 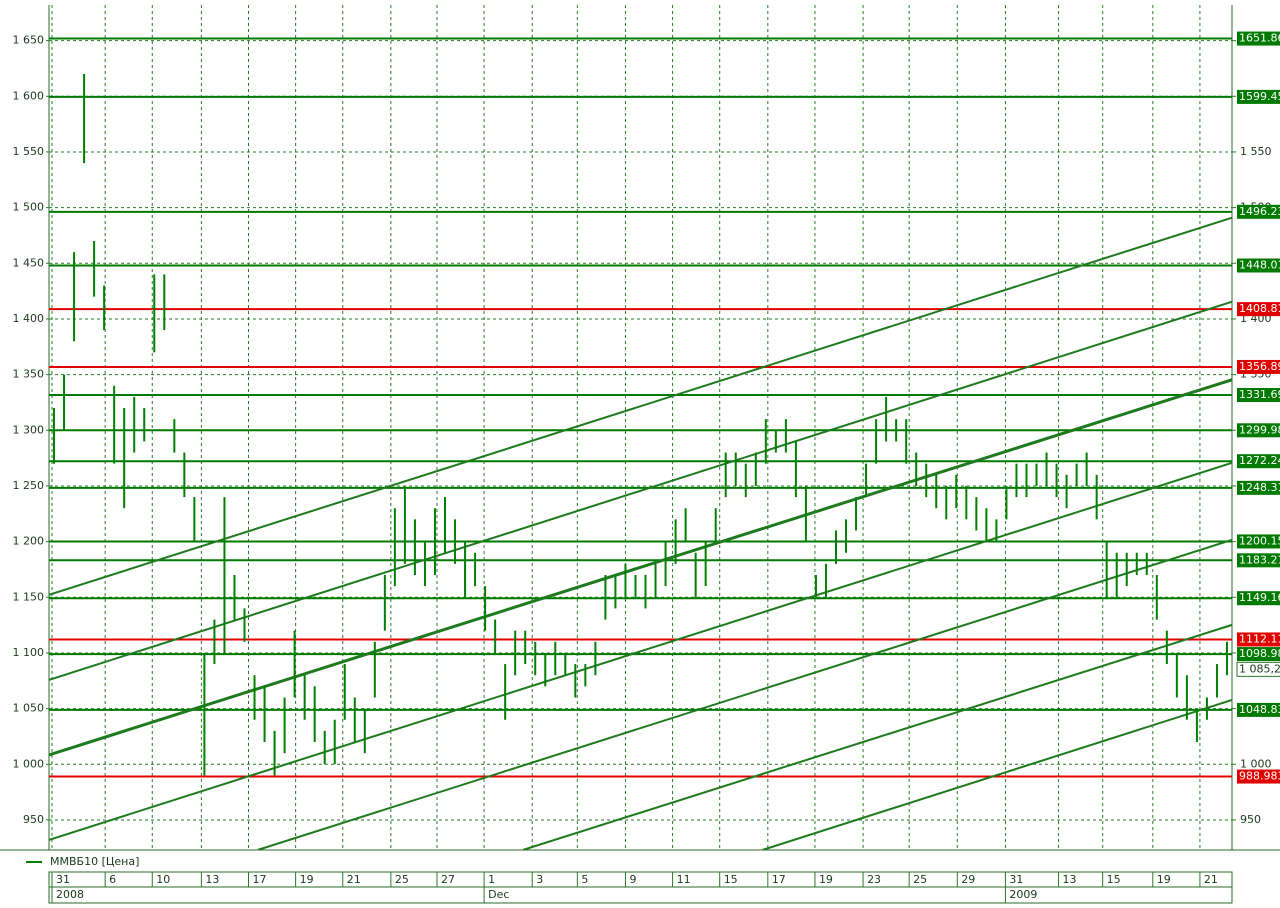 I want to click on y-tick-label: 1 200, so click(x=29, y=541).